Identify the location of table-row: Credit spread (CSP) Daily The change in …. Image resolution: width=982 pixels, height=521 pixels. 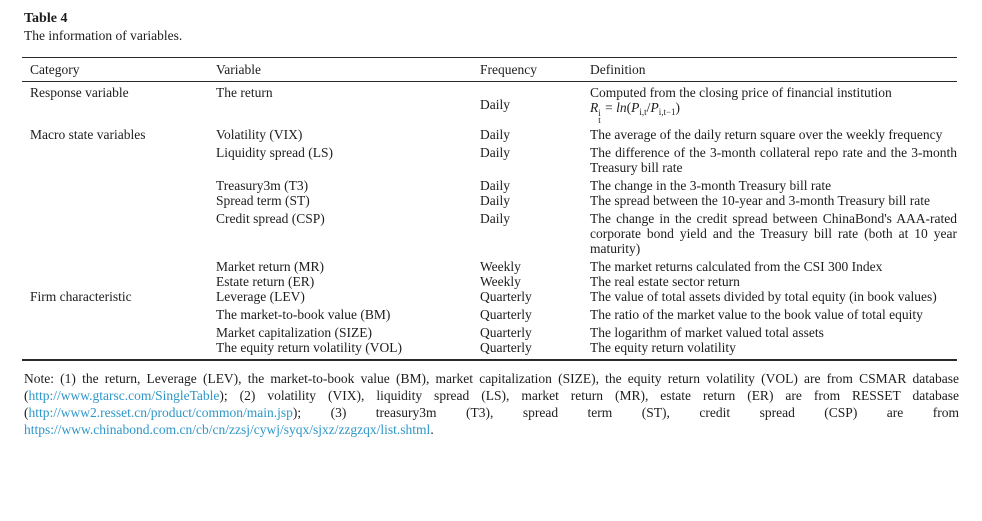
(489, 232).